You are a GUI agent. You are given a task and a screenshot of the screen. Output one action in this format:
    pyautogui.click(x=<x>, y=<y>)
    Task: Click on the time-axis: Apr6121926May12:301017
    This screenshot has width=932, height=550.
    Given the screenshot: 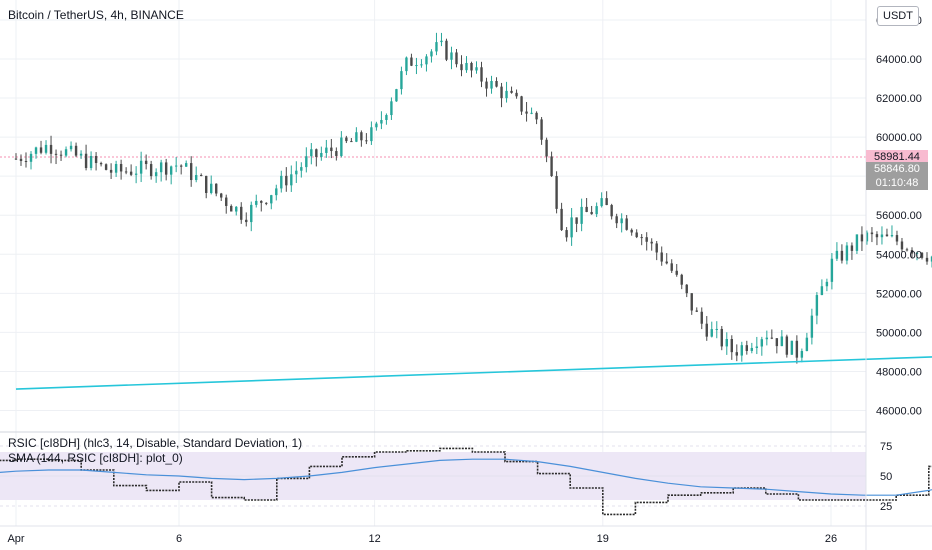 What is the action you would take?
    pyautogui.click(x=469, y=539)
    